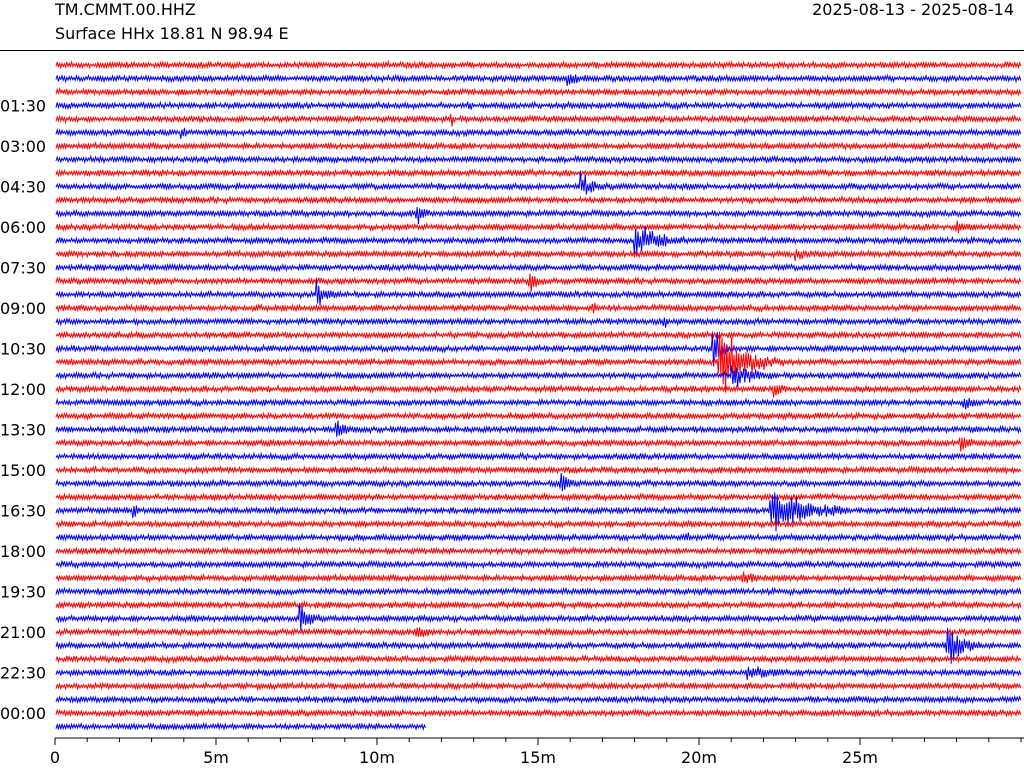  Describe the element at coordinates (23, 389) in the screenshot. I see `y-tick-label: 12:00` at that location.